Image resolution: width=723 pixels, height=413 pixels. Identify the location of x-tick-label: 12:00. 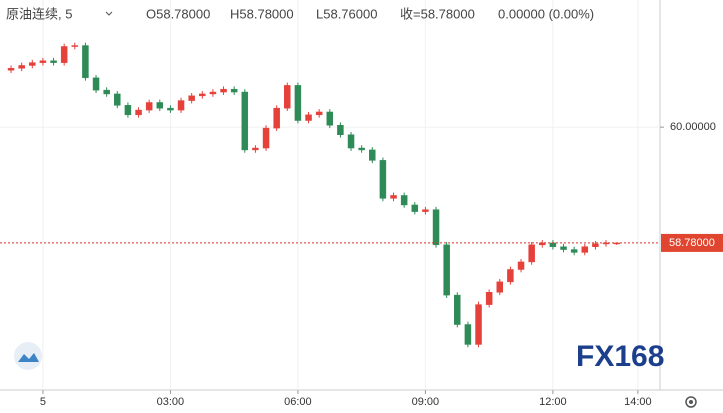
(553, 402).